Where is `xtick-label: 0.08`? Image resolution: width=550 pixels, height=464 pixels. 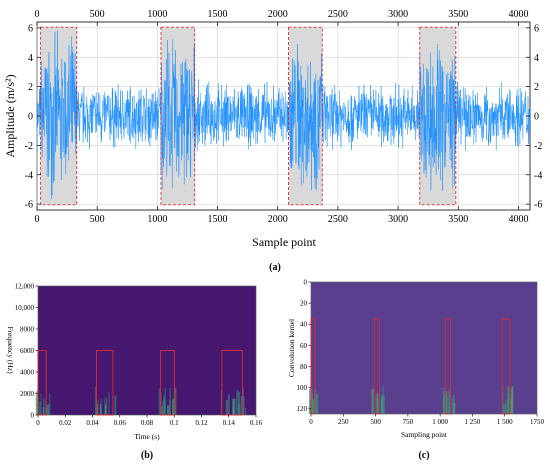 xtick-label: 0.08 is located at coordinates (147, 423).